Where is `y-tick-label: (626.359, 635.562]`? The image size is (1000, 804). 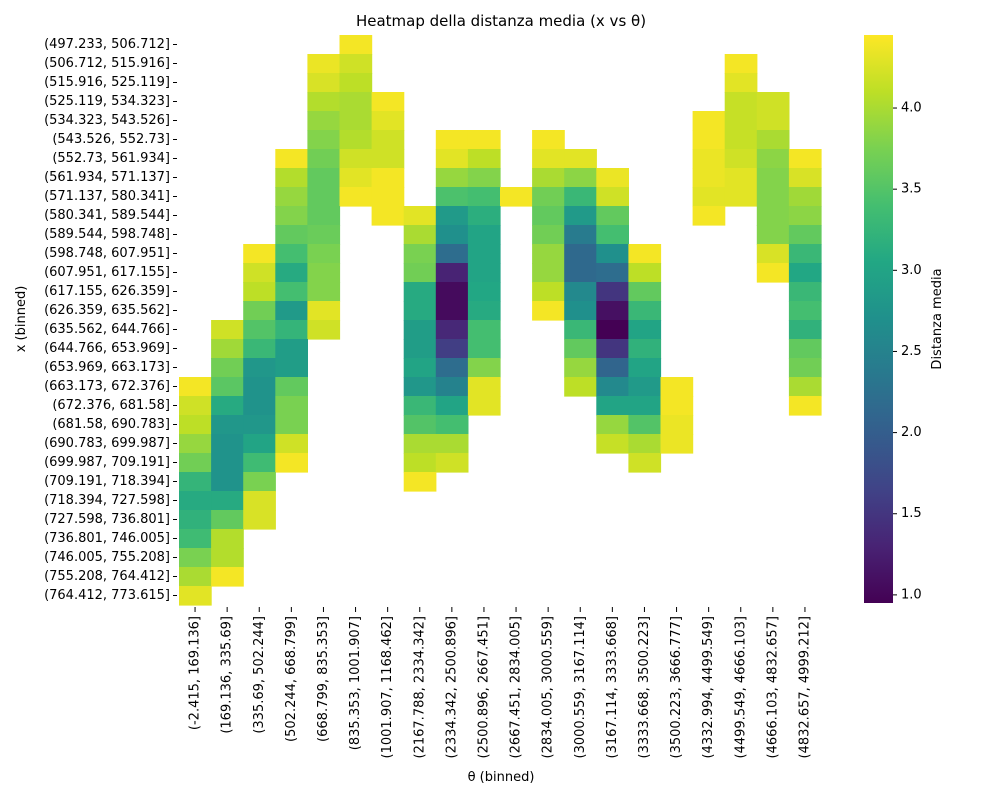
y-tick-label: (626.359, 635.562] is located at coordinates (107, 310).